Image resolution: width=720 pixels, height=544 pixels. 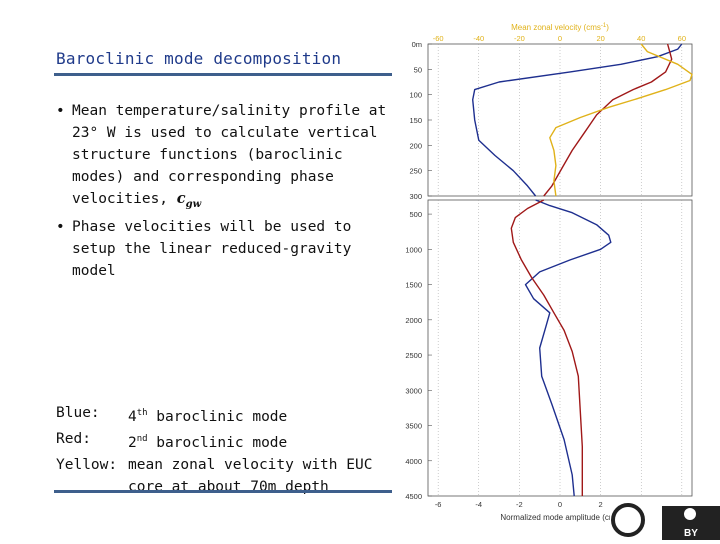 What do you see at coordinates (682, 38) in the screenshot?
I see `top-tick-label: 60` at bounding box center [682, 38].